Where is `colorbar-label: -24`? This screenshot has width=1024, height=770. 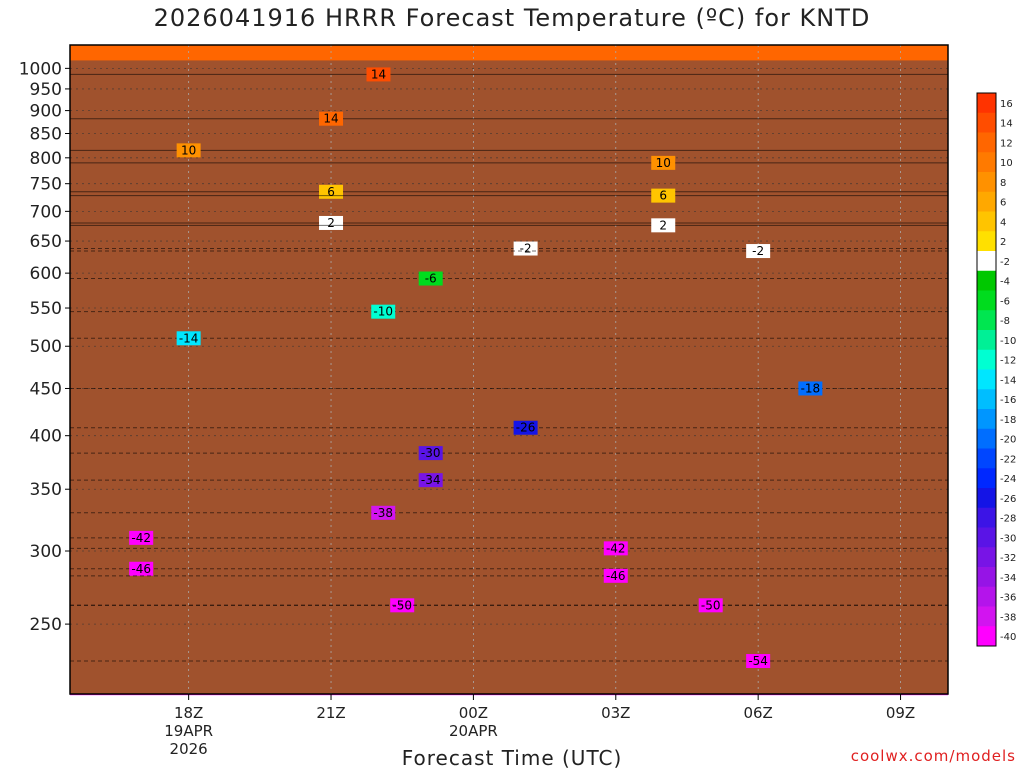 colorbar-label: -24 is located at coordinates (1008, 479).